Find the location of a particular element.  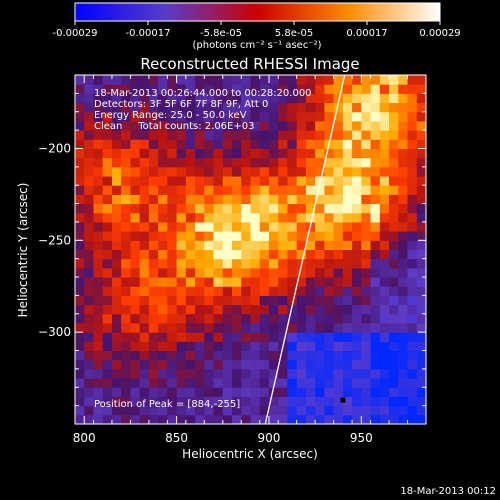

x-tick-label: 950 is located at coordinates (361, 438).